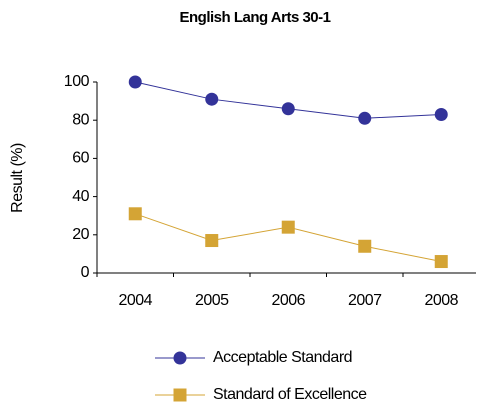 The height and width of the screenshot is (410, 477). What do you see at coordinates (212, 300) in the screenshot?
I see `x-tick-label: 2005` at bounding box center [212, 300].